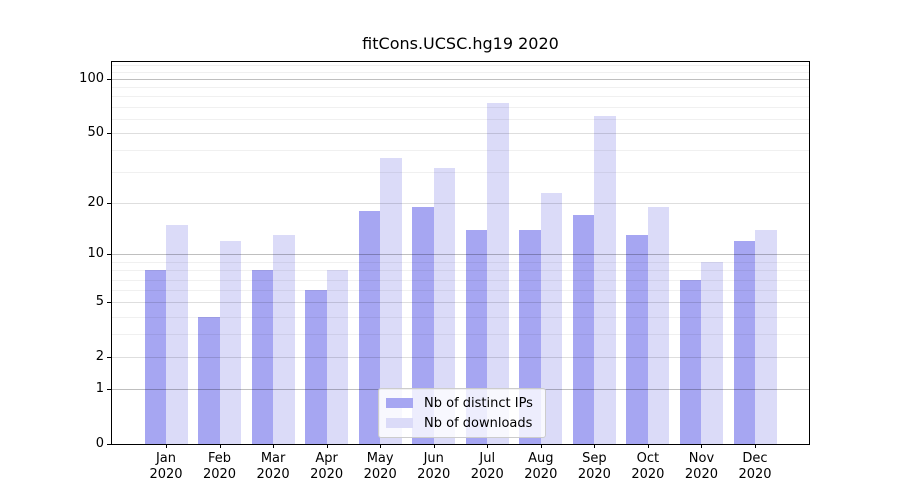 Image resolution: width=900 pixels, height=500 pixels. I want to click on y-tick-label-0: 0, so click(99, 443).